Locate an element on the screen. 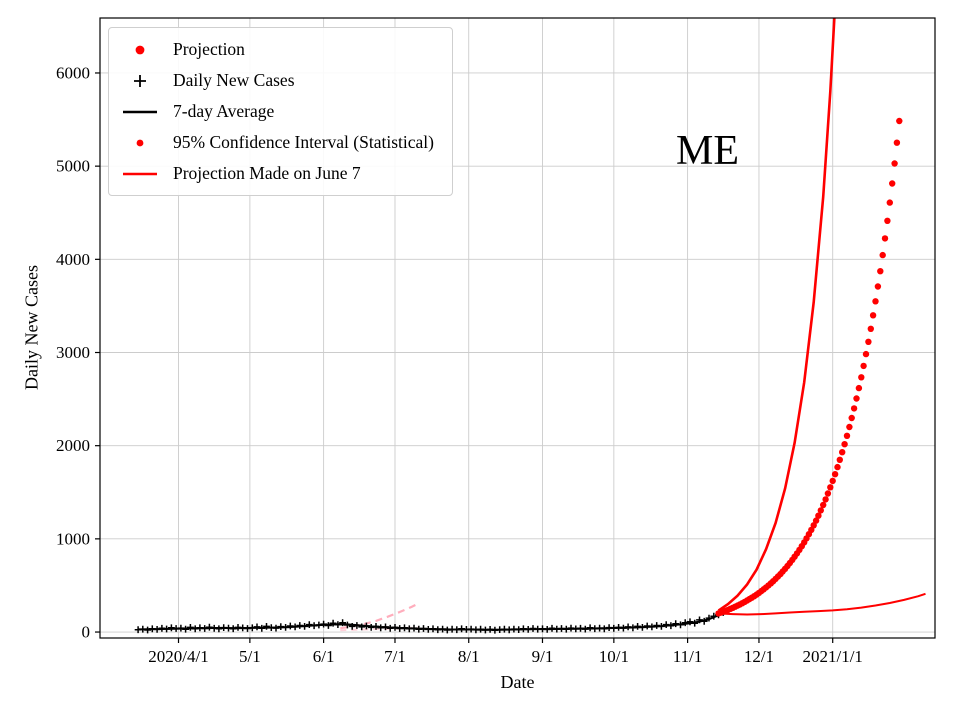 This screenshot has width=960, height=720. legend-label: Projection is located at coordinates (209, 49).